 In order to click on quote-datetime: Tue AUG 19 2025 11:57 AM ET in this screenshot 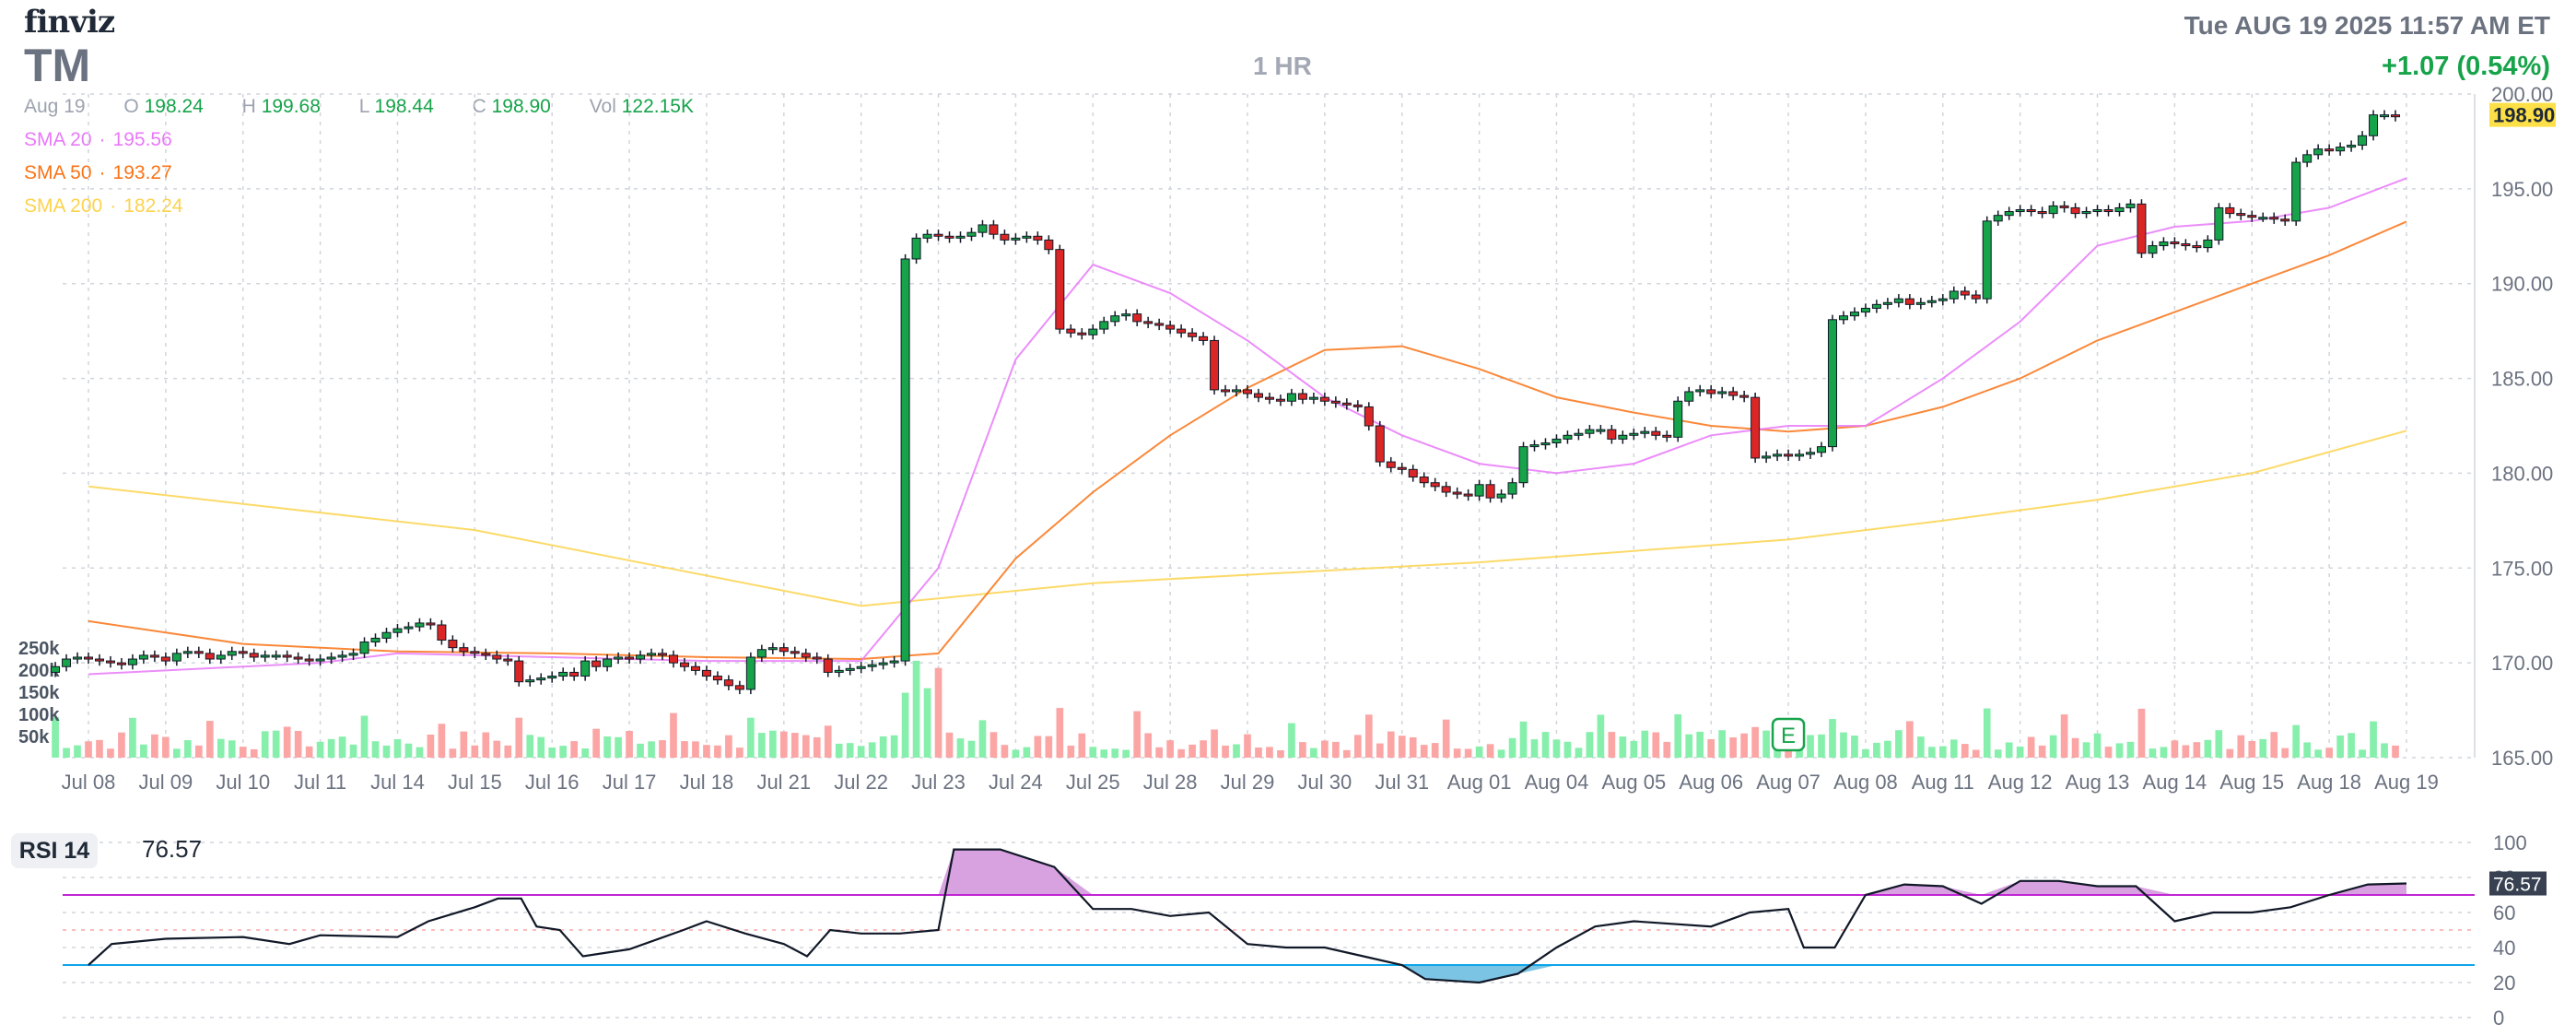, I will do `click(2367, 25)`.